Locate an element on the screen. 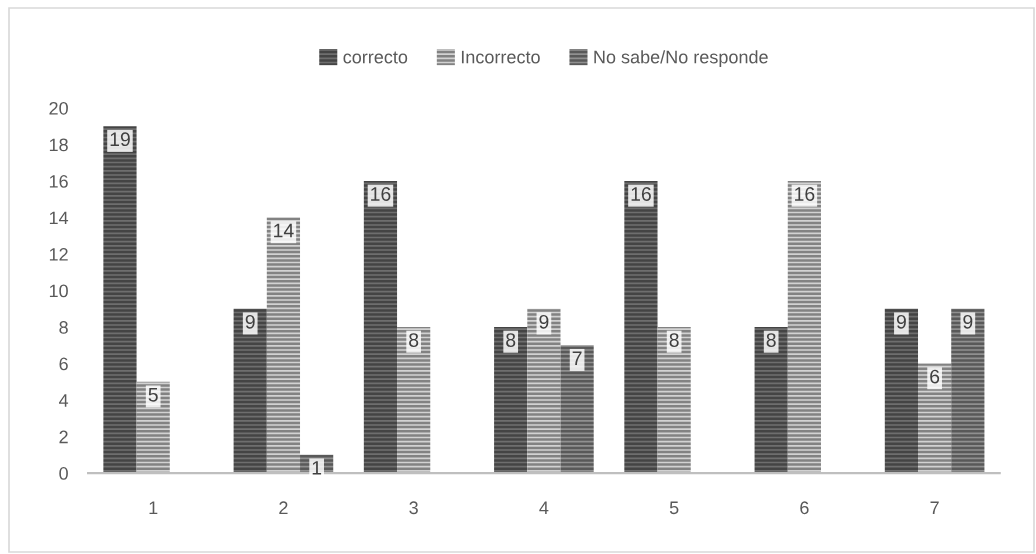 The image size is (1036, 554). y-tick-label: 14 is located at coordinates (59, 218).